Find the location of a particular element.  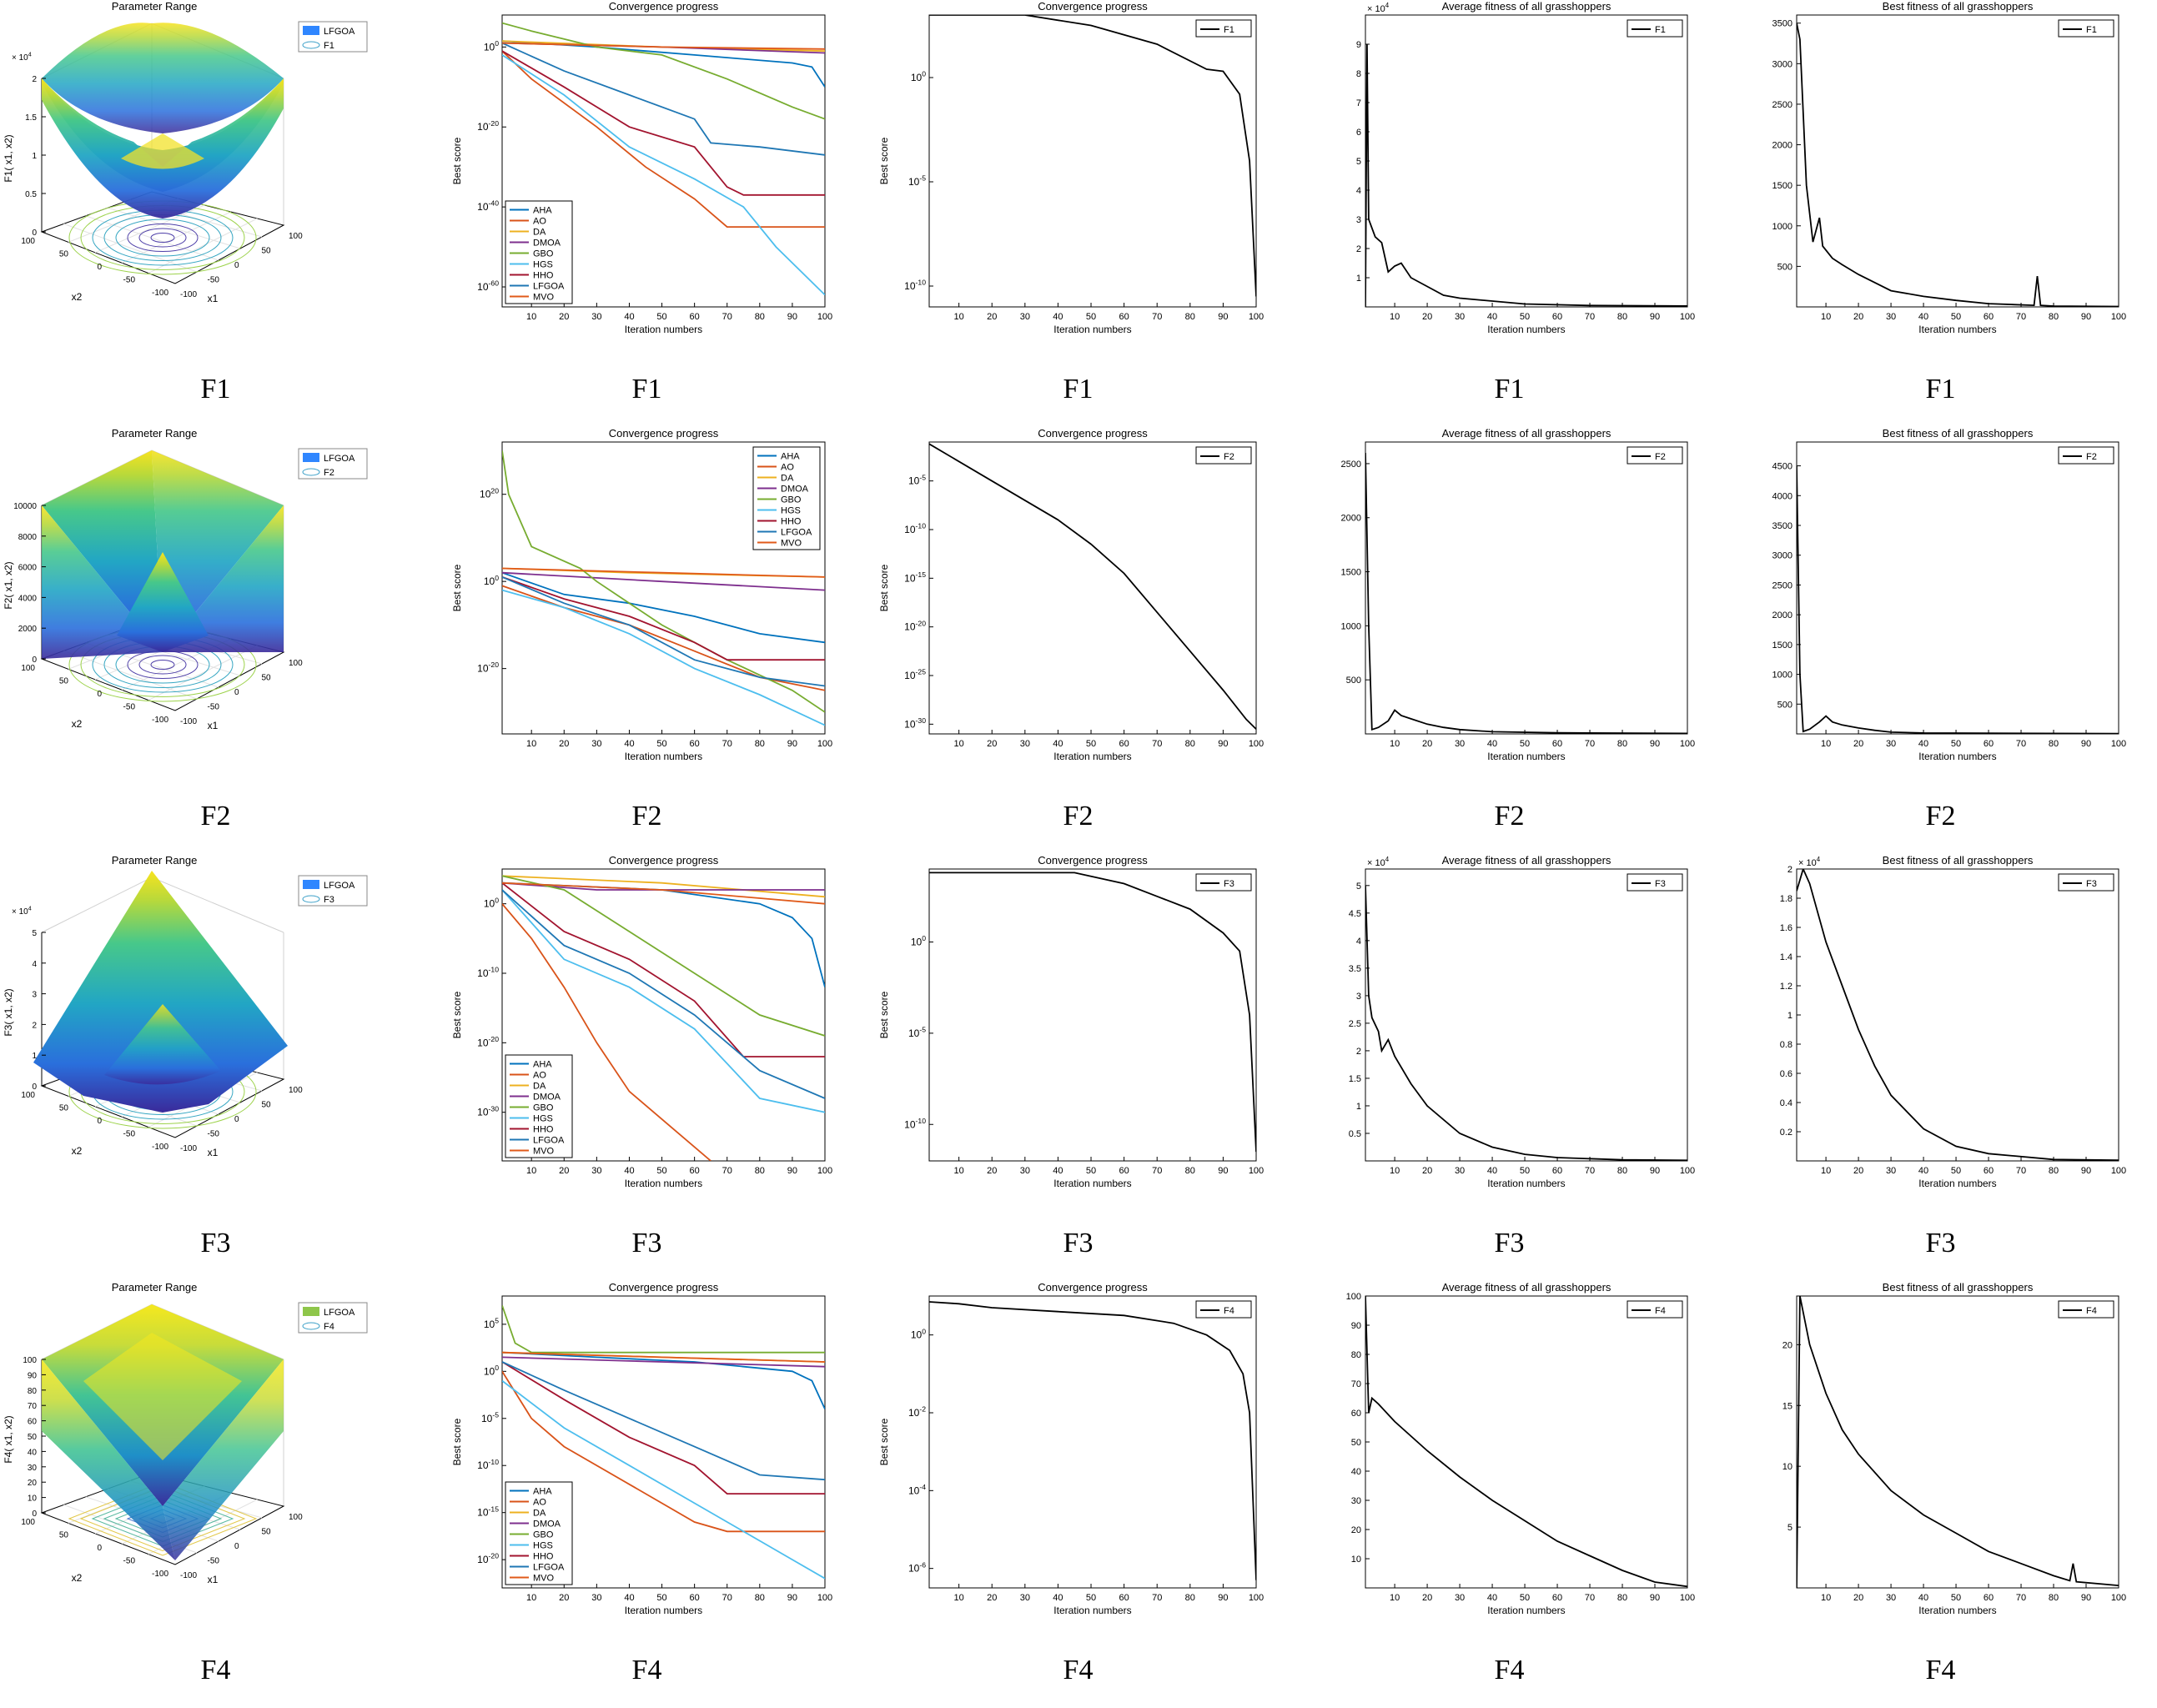

y-tick-label: 10⁻⁵ is located at coordinates (917, 479).